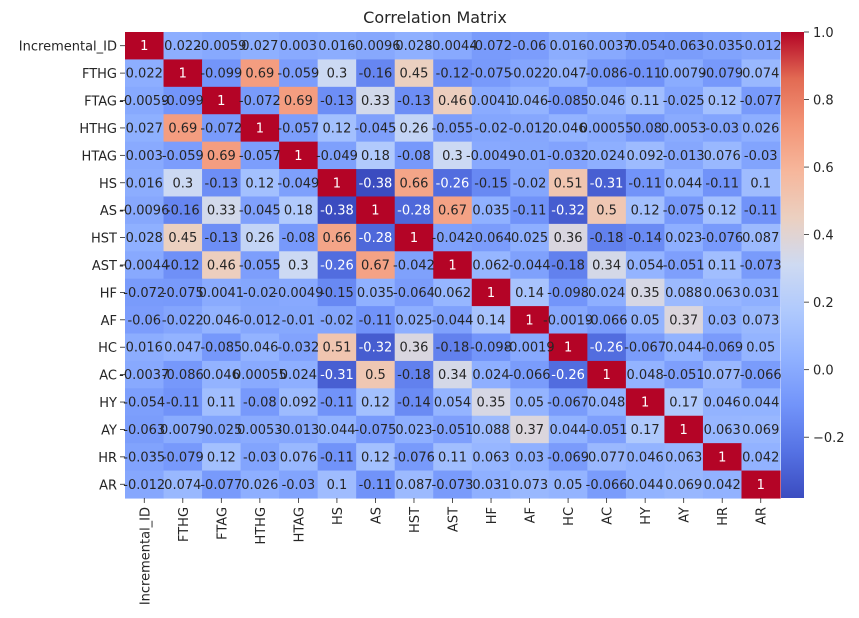 This screenshot has height=618, width=859. Describe the element at coordinates (491, 128) in the screenshot. I see `cell-annotation: -0.02` at that location.